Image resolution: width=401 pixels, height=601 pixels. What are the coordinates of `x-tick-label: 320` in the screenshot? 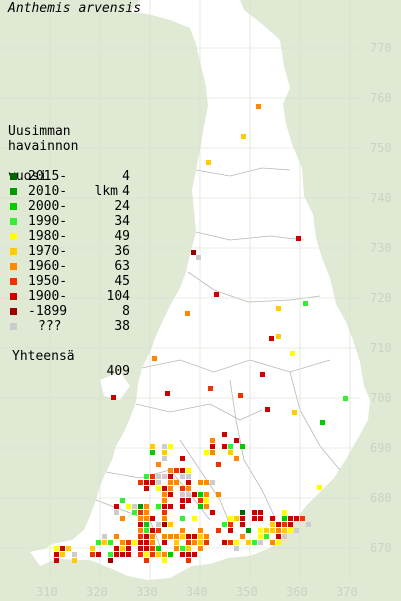 It's located at (97, 592).